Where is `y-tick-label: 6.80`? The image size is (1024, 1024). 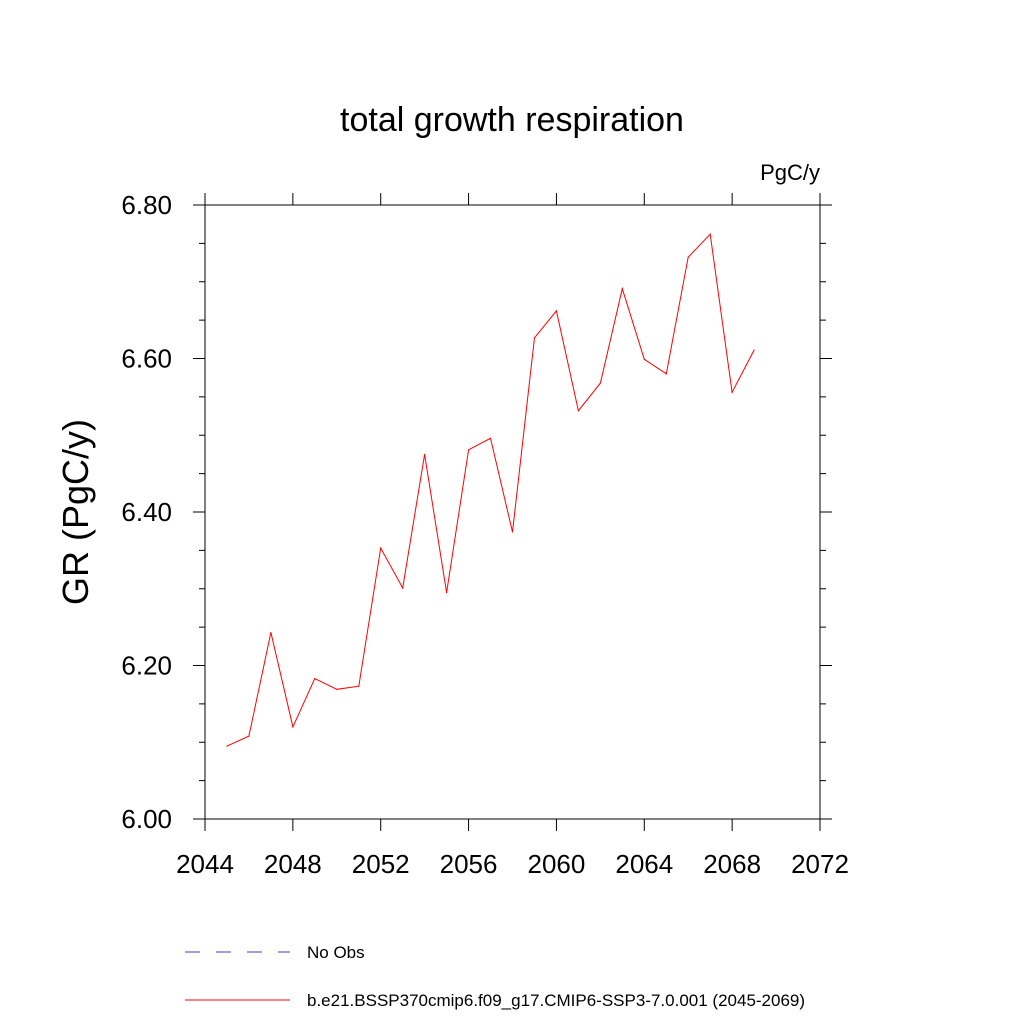
y-tick-label: 6.80 is located at coordinates (146, 205).